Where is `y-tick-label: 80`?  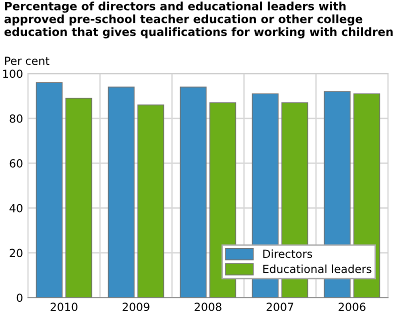
y-tick-label: 80 is located at coordinates (16, 118).